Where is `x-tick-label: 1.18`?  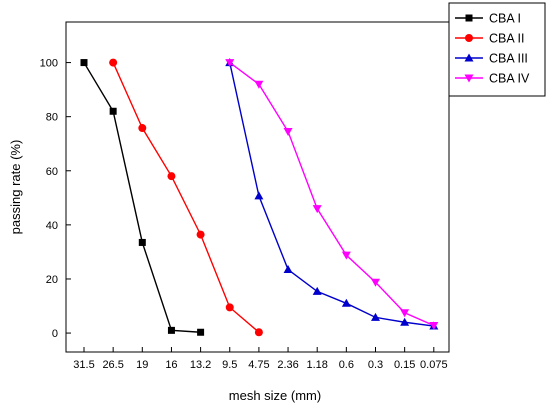
x-tick-label: 1.18 is located at coordinates (316, 365).